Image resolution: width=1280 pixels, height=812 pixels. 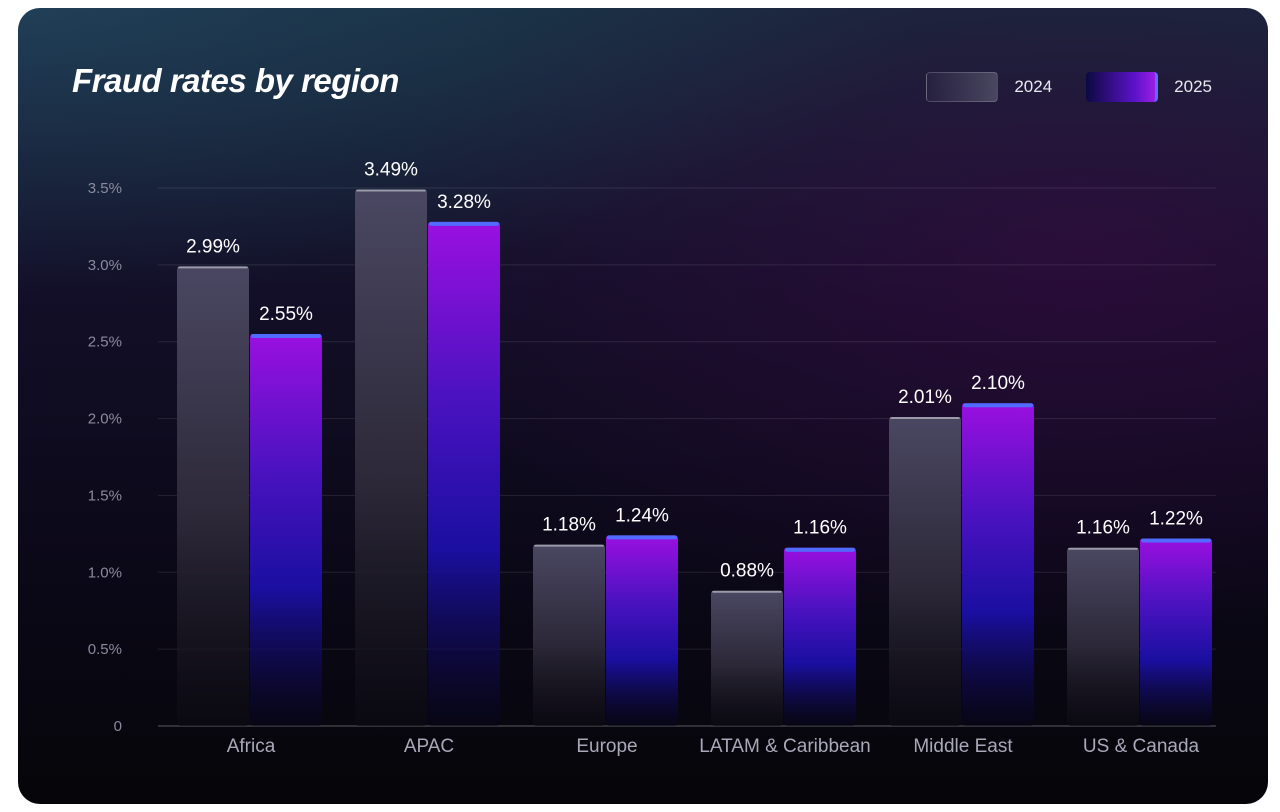 I want to click on y-axis-ticks: 0 0.5% 1.0% 1.5% 2.0% 2.5% 3.0% 3.5%, so click(x=105, y=457).